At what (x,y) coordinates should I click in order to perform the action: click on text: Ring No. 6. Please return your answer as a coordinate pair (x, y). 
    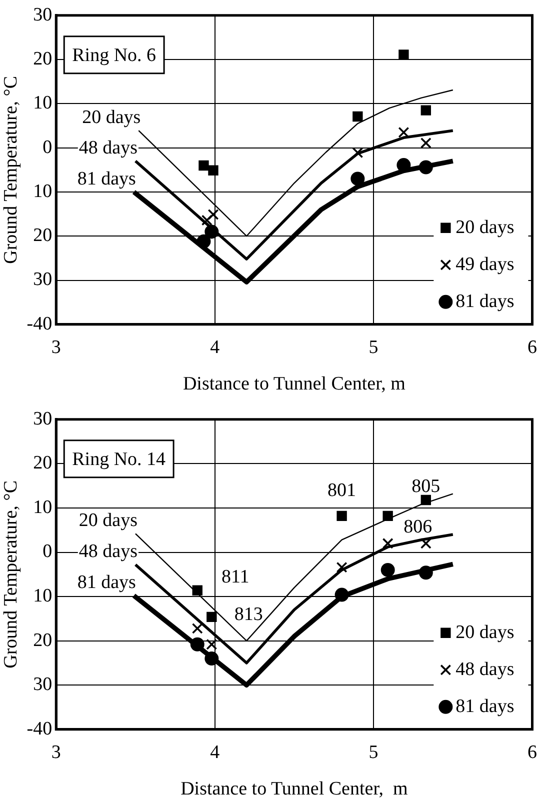
    Looking at the image, I should click on (114, 55).